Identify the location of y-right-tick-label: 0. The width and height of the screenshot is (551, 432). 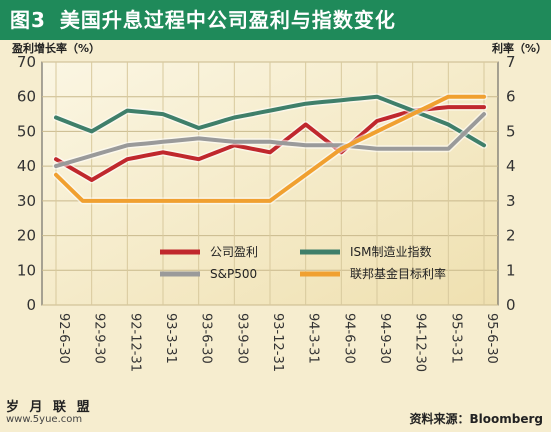
(511, 305).